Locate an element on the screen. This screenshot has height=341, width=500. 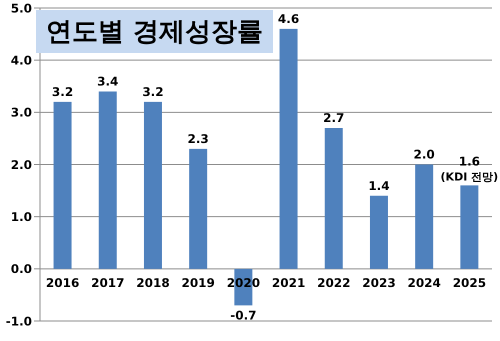
y-tick-label: 2.0 is located at coordinates (21, 165).